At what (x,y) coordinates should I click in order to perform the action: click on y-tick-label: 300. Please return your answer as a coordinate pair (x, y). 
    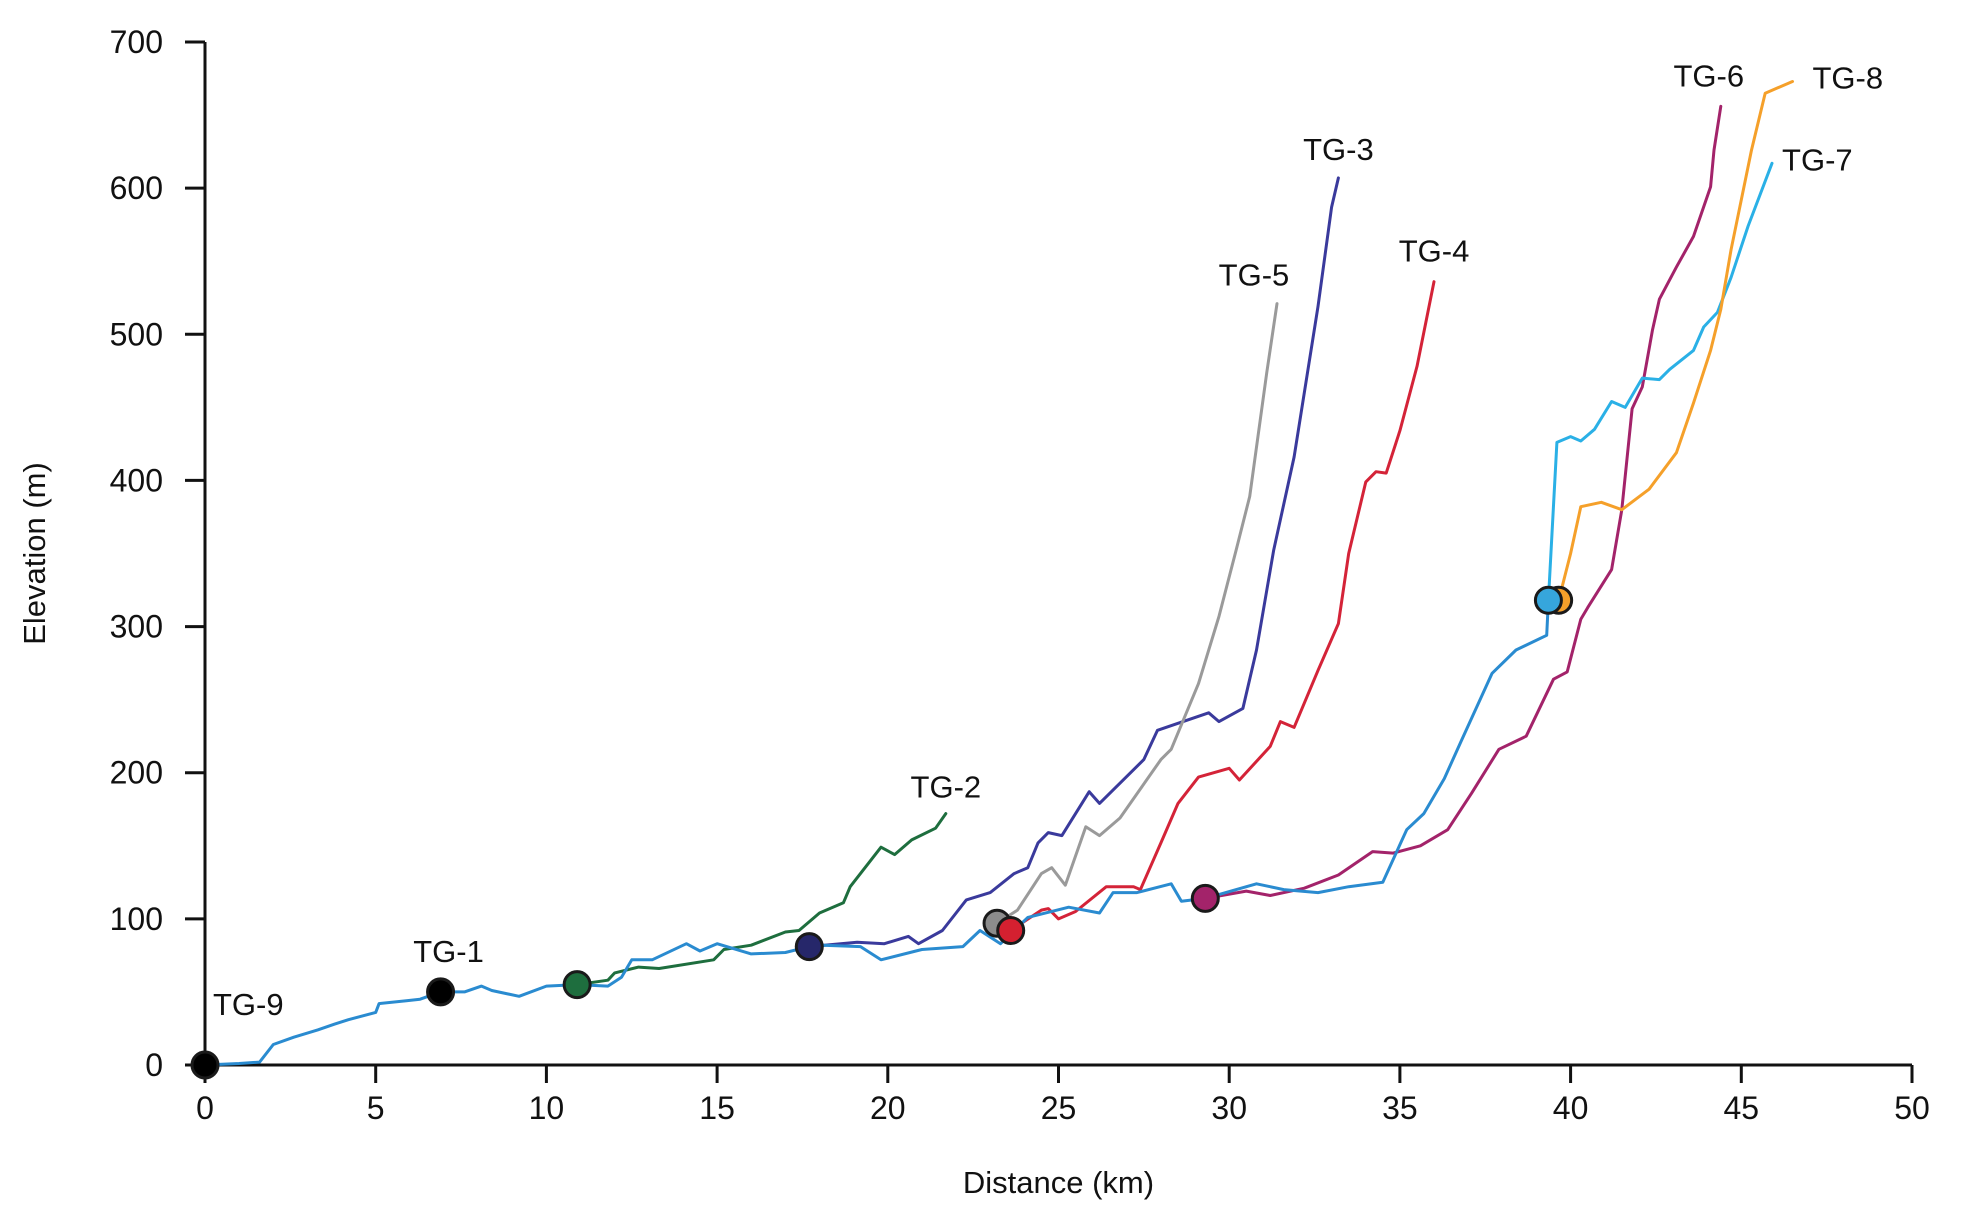
    Looking at the image, I should click on (136, 627).